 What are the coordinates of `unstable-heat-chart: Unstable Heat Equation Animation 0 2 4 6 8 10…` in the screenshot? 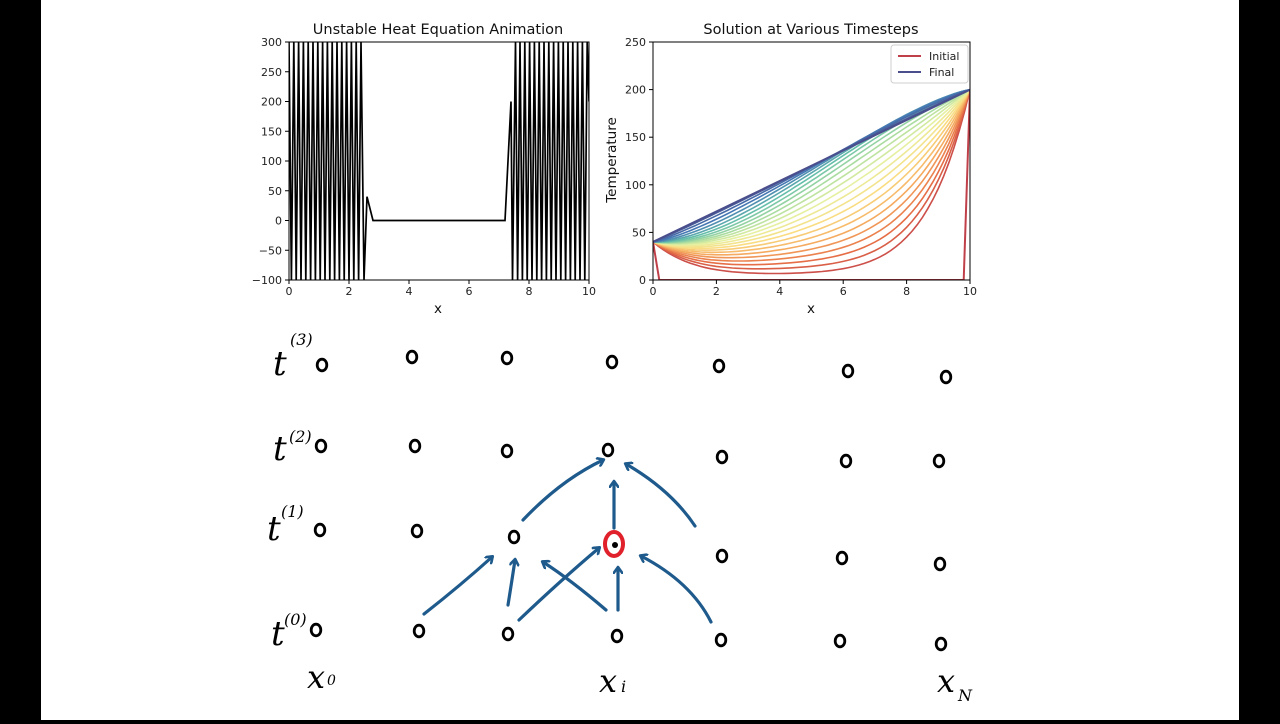 It's located at (424, 169).